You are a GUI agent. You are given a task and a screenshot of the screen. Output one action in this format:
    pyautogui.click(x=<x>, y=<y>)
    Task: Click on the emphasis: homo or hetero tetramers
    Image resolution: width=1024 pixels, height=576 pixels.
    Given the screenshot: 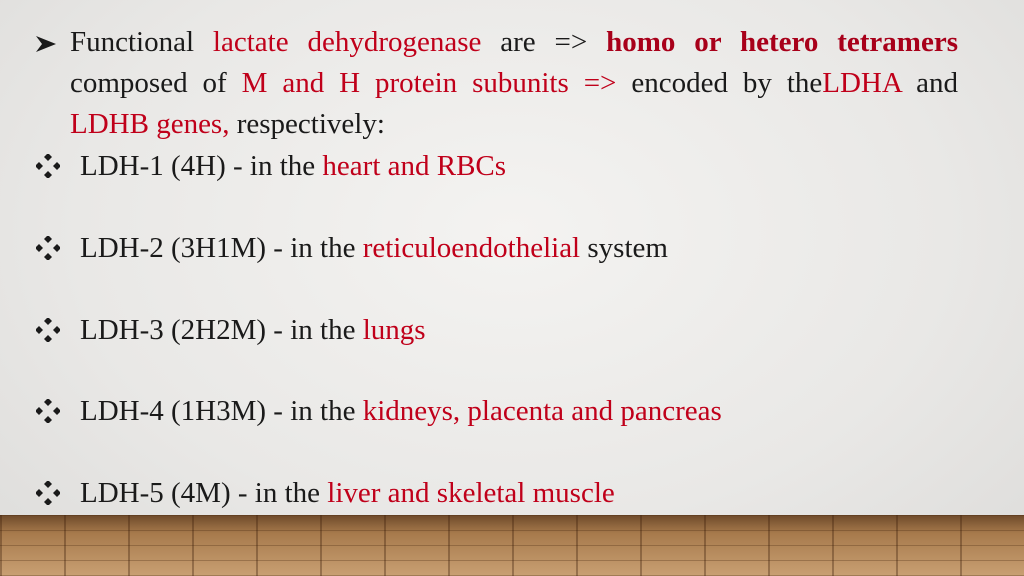 What is the action you would take?
    pyautogui.click(x=782, y=42)
    